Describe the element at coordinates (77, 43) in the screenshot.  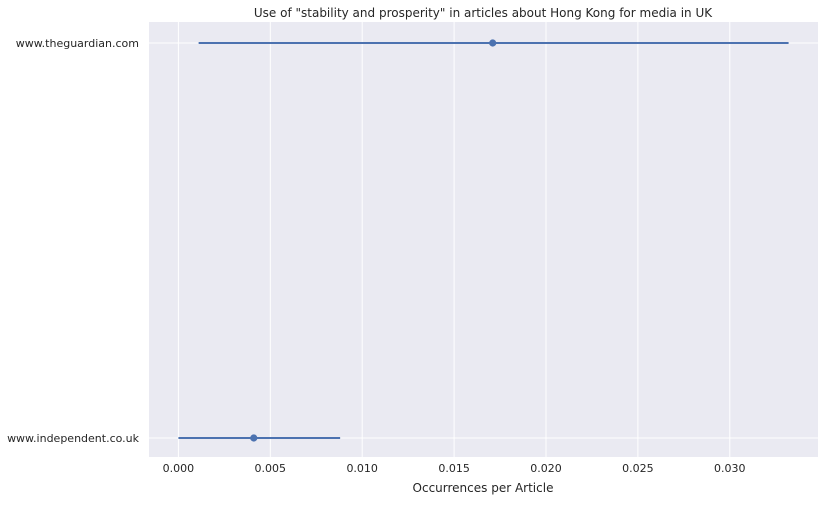
I see `y-tick-label: www.theguardian.com` at that location.